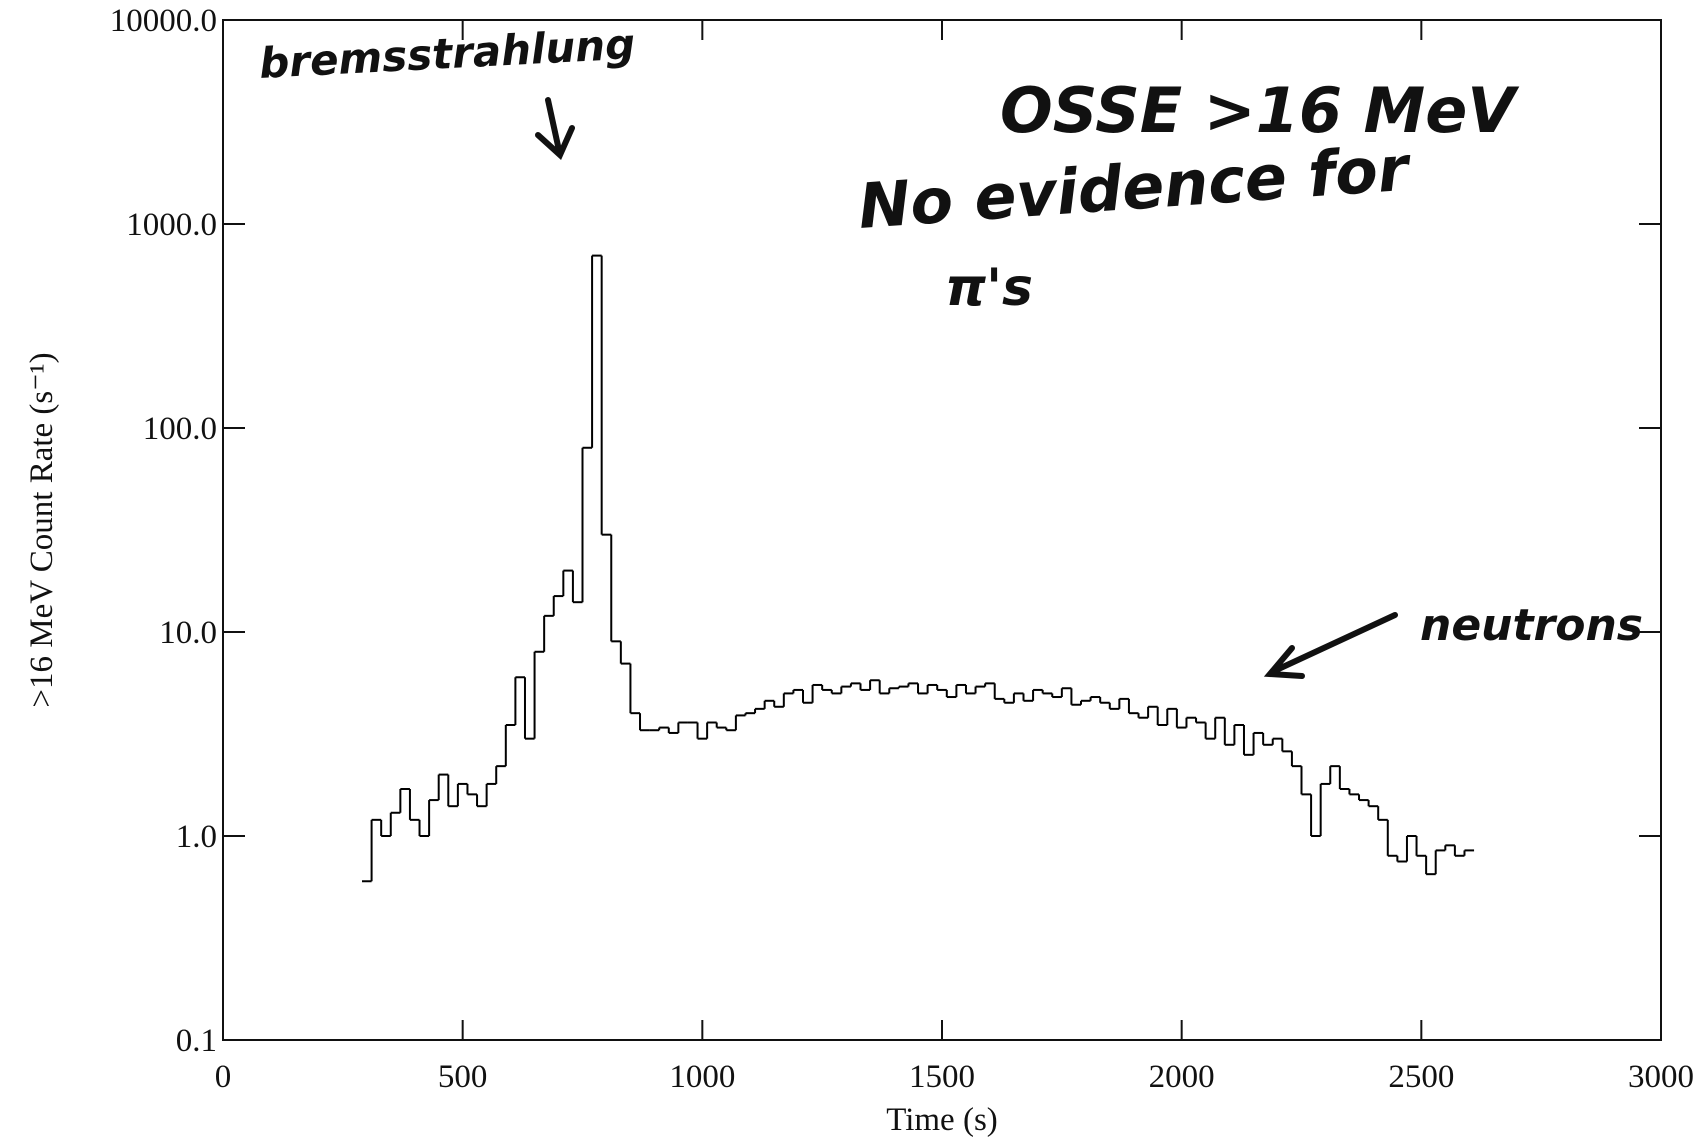 This screenshot has height=1142, width=1707. I want to click on y-tick-label: 10.0, so click(188, 633).